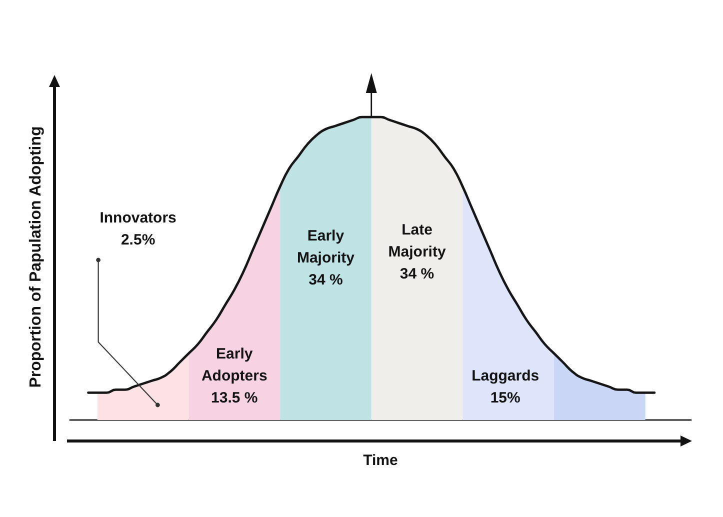 The height and width of the screenshot is (517, 723). What do you see at coordinates (36, 257) in the screenshot?
I see `y-axis-title: Proportion of Papulation Adopting` at bounding box center [36, 257].